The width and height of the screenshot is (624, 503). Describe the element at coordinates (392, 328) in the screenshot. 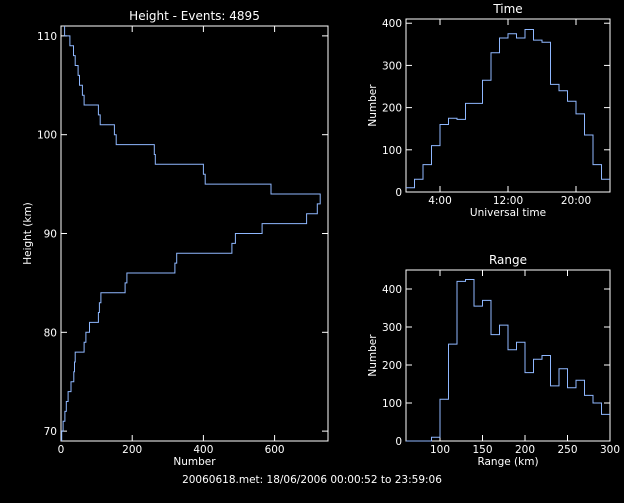

I see `range-ytick-label: 300` at that location.